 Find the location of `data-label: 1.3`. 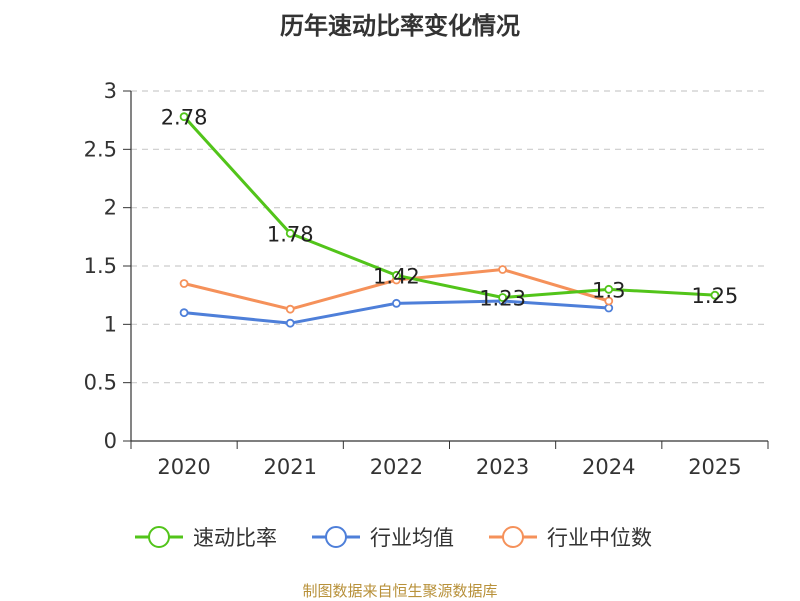

data-label: 1.3 is located at coordinates (608, 290).